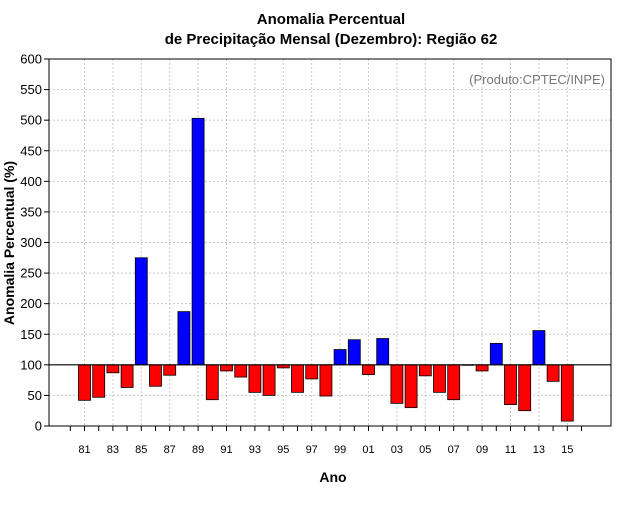 The height and width of the screenshot is (505, 640). What do you see at coordinates (537, 79) in the screenshot?
I see `chart-credit: (Produto:CPTEC/INPE)` at bounding box center [537, 79].